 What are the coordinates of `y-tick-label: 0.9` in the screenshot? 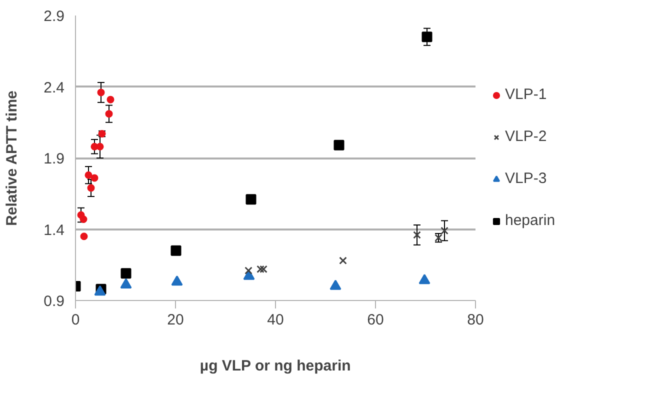 It's located at (54, 301).